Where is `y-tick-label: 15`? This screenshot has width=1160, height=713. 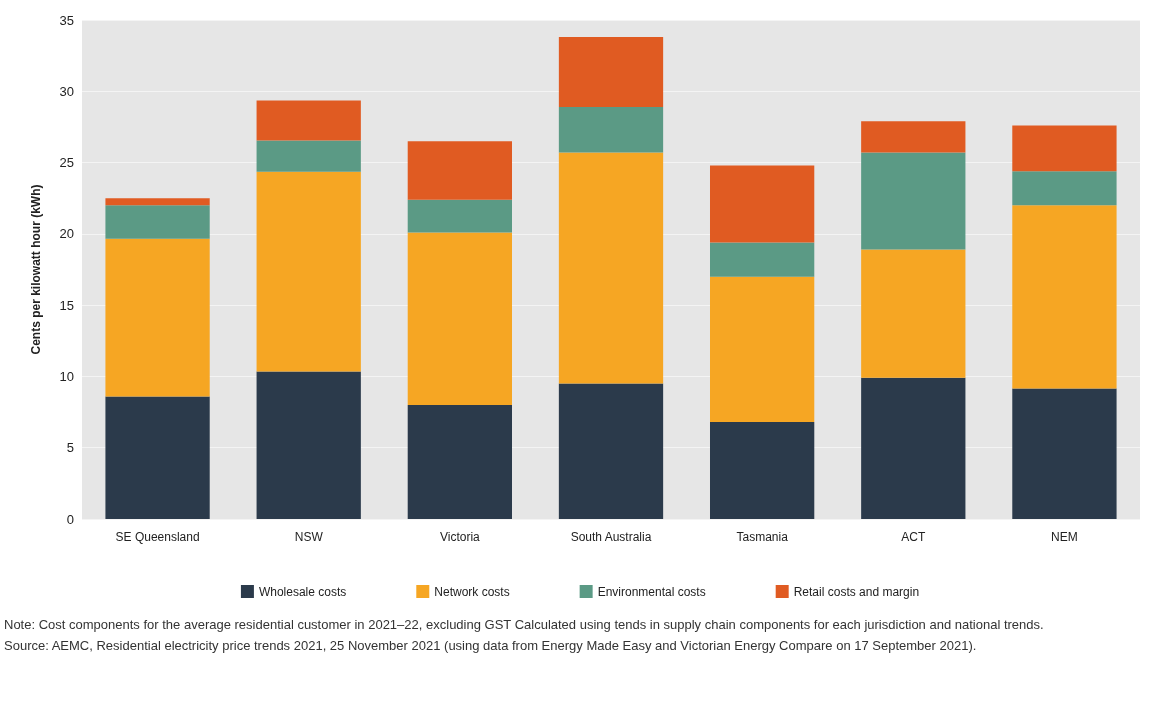 y-tick-label: 15 is located at coordinates (66, 305).